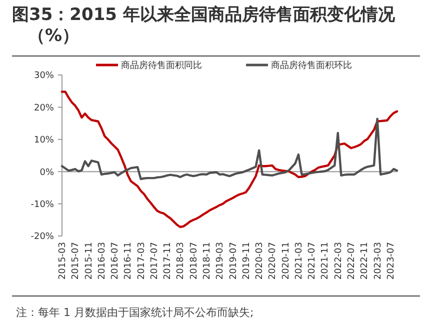  I want to click on x-tick-label: 2020-07, so click(273, 261).